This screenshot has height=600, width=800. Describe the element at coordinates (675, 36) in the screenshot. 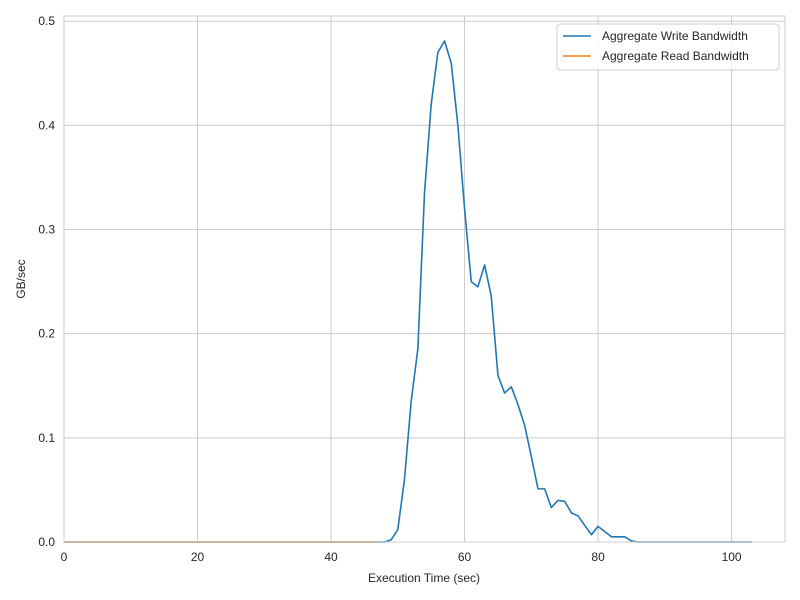

I see `legend-entry-label: Aggregate Write Bandwidth` at that location.